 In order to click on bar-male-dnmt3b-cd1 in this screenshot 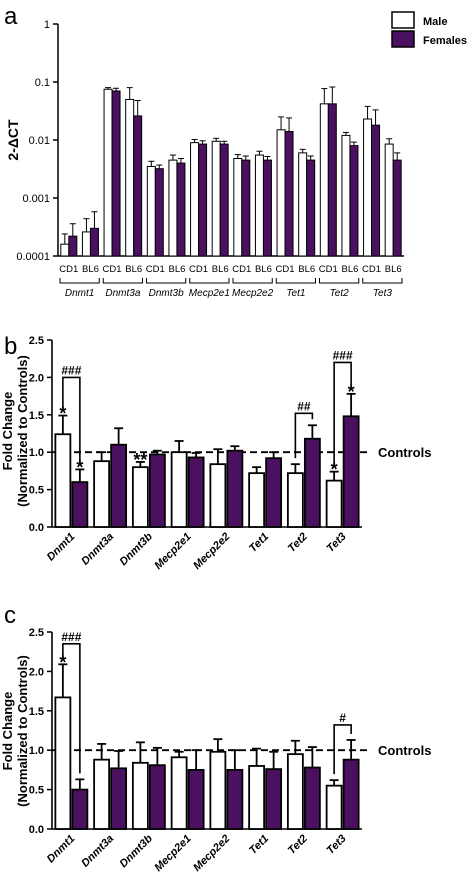, I will do `click(151, 211)`.